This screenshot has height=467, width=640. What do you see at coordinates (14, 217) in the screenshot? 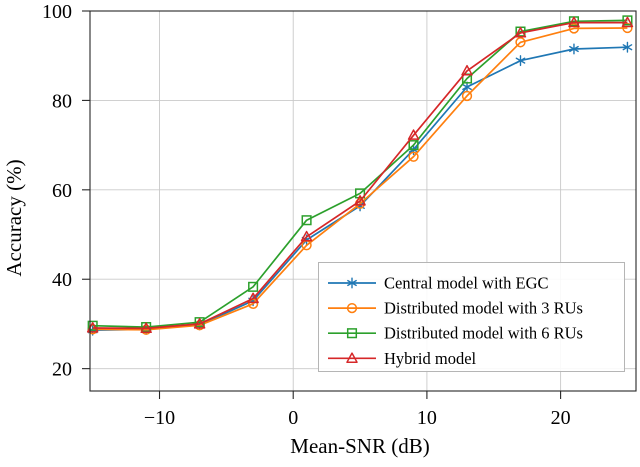
I see `y-axis-label: Accuracy (%)` at bounding box center [14, 217].